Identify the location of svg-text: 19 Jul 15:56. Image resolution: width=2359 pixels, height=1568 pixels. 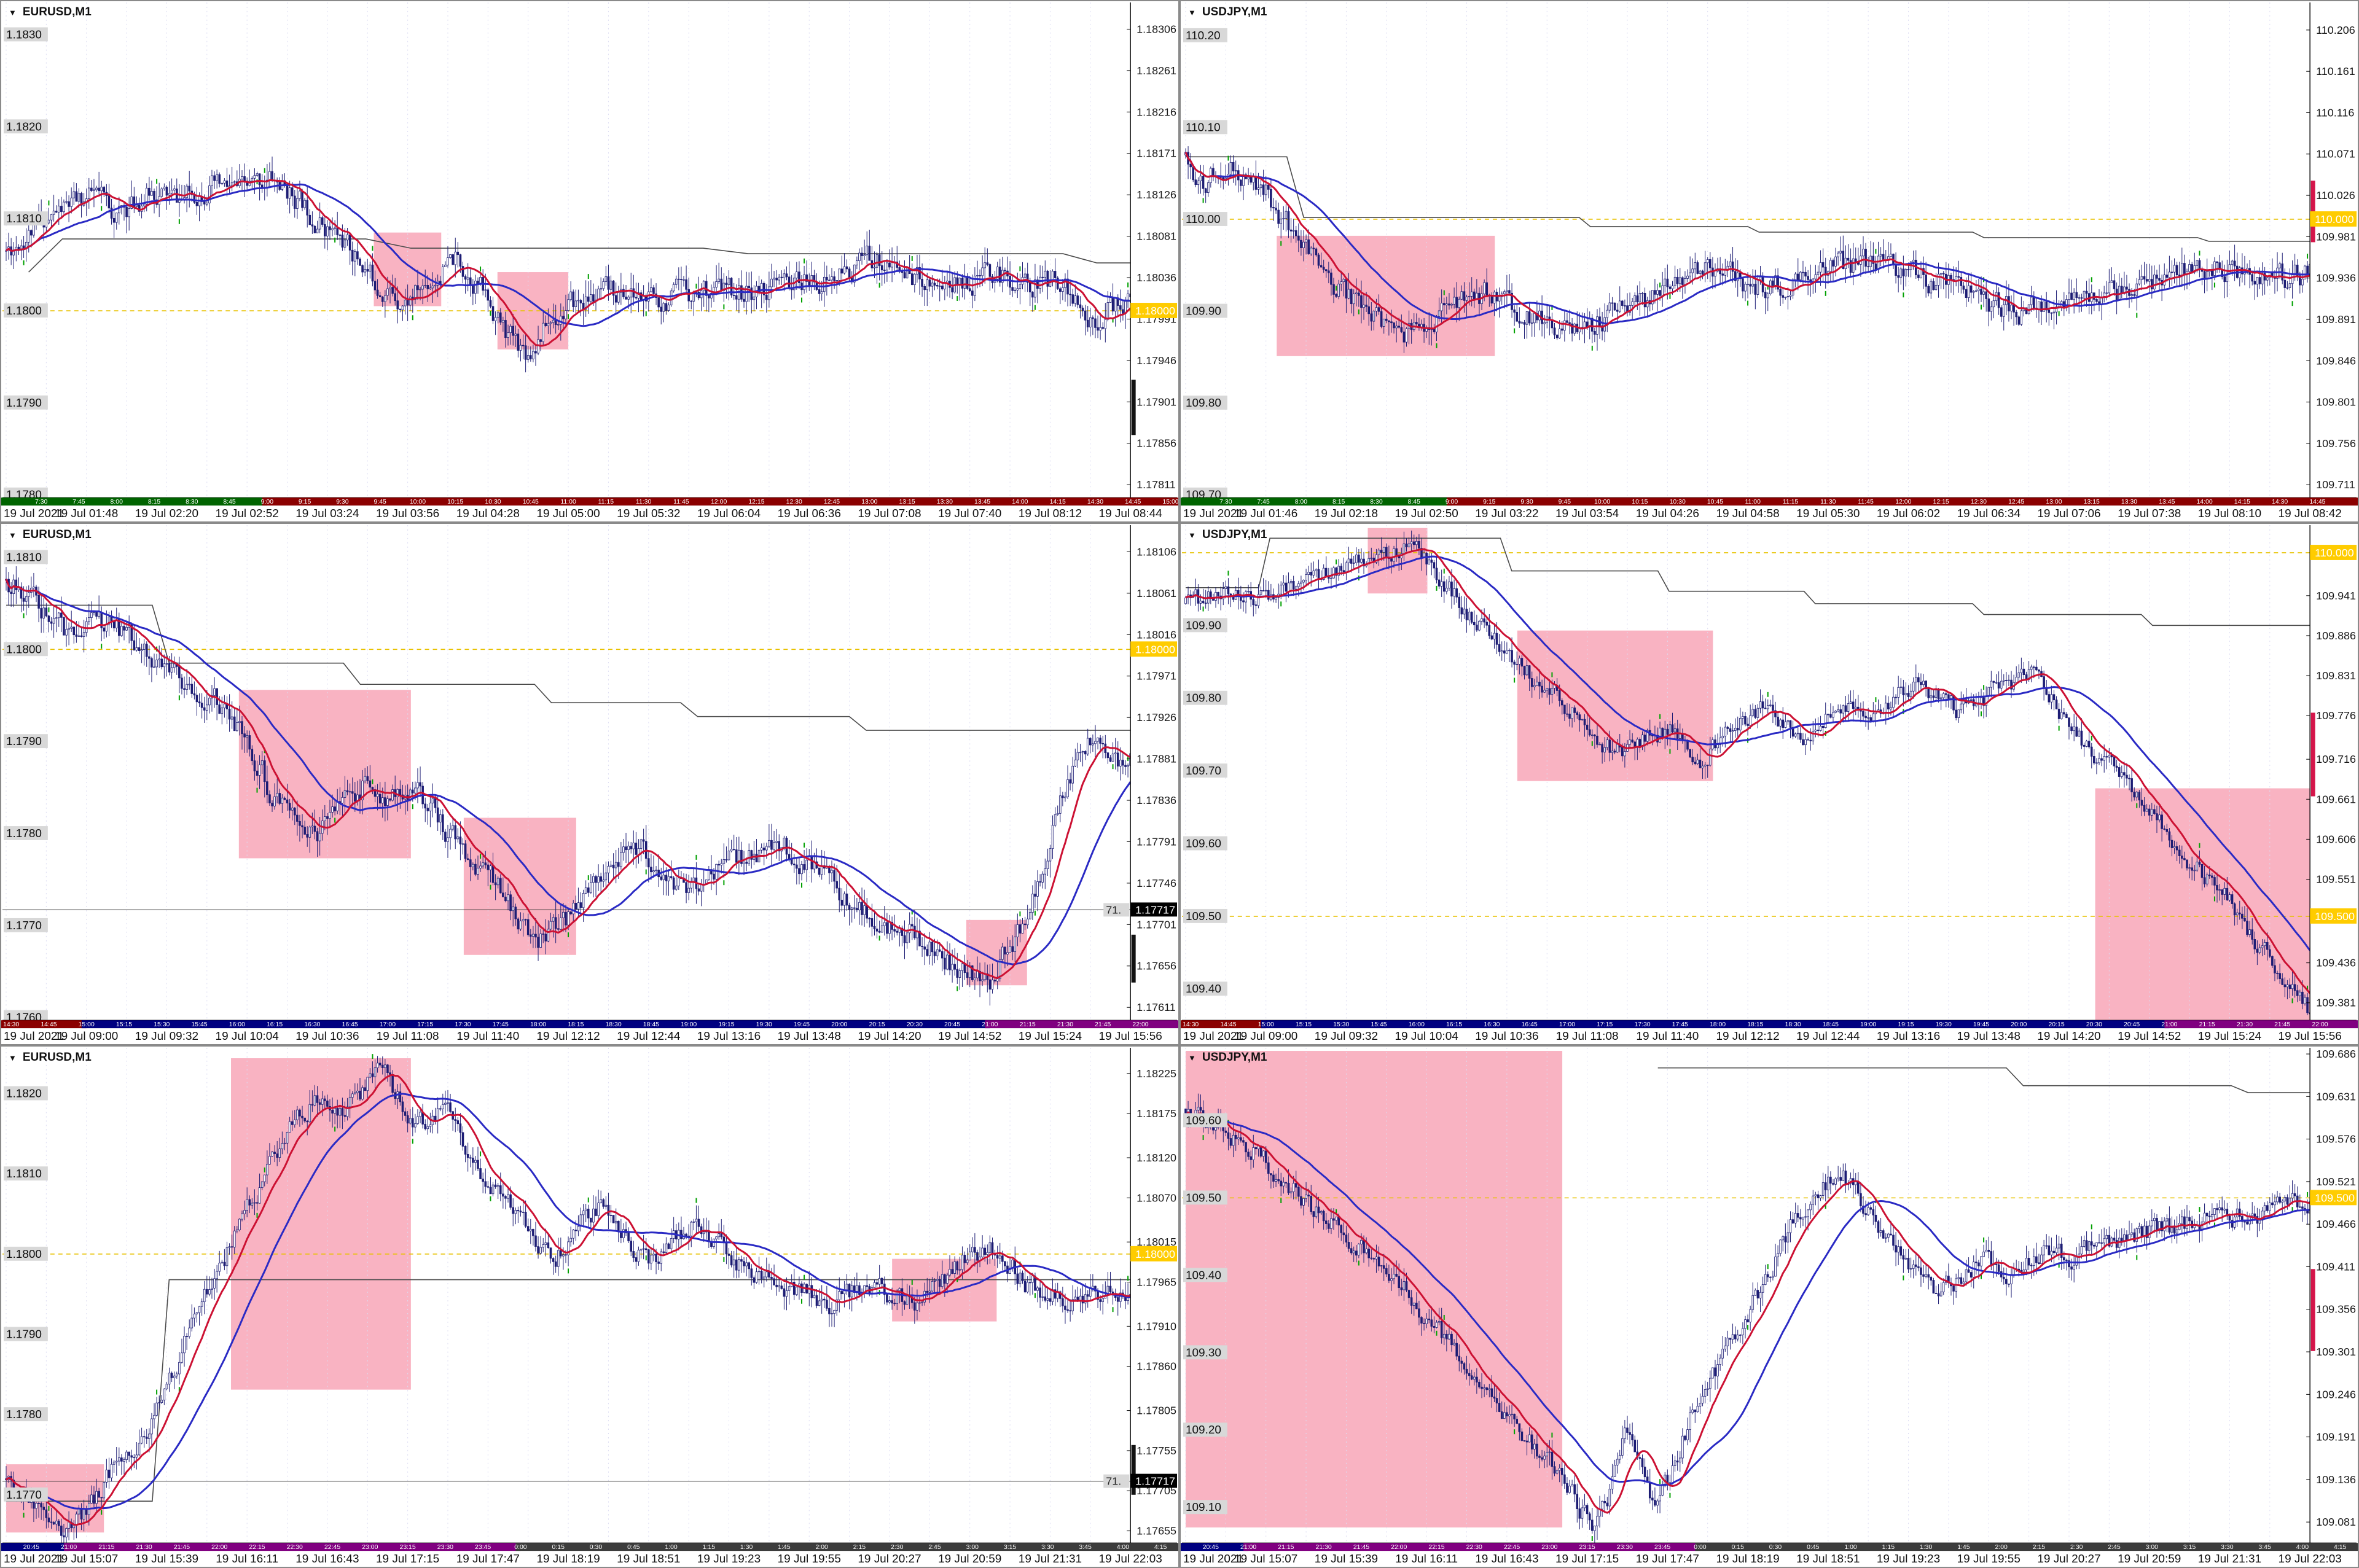
(2311, 1036).